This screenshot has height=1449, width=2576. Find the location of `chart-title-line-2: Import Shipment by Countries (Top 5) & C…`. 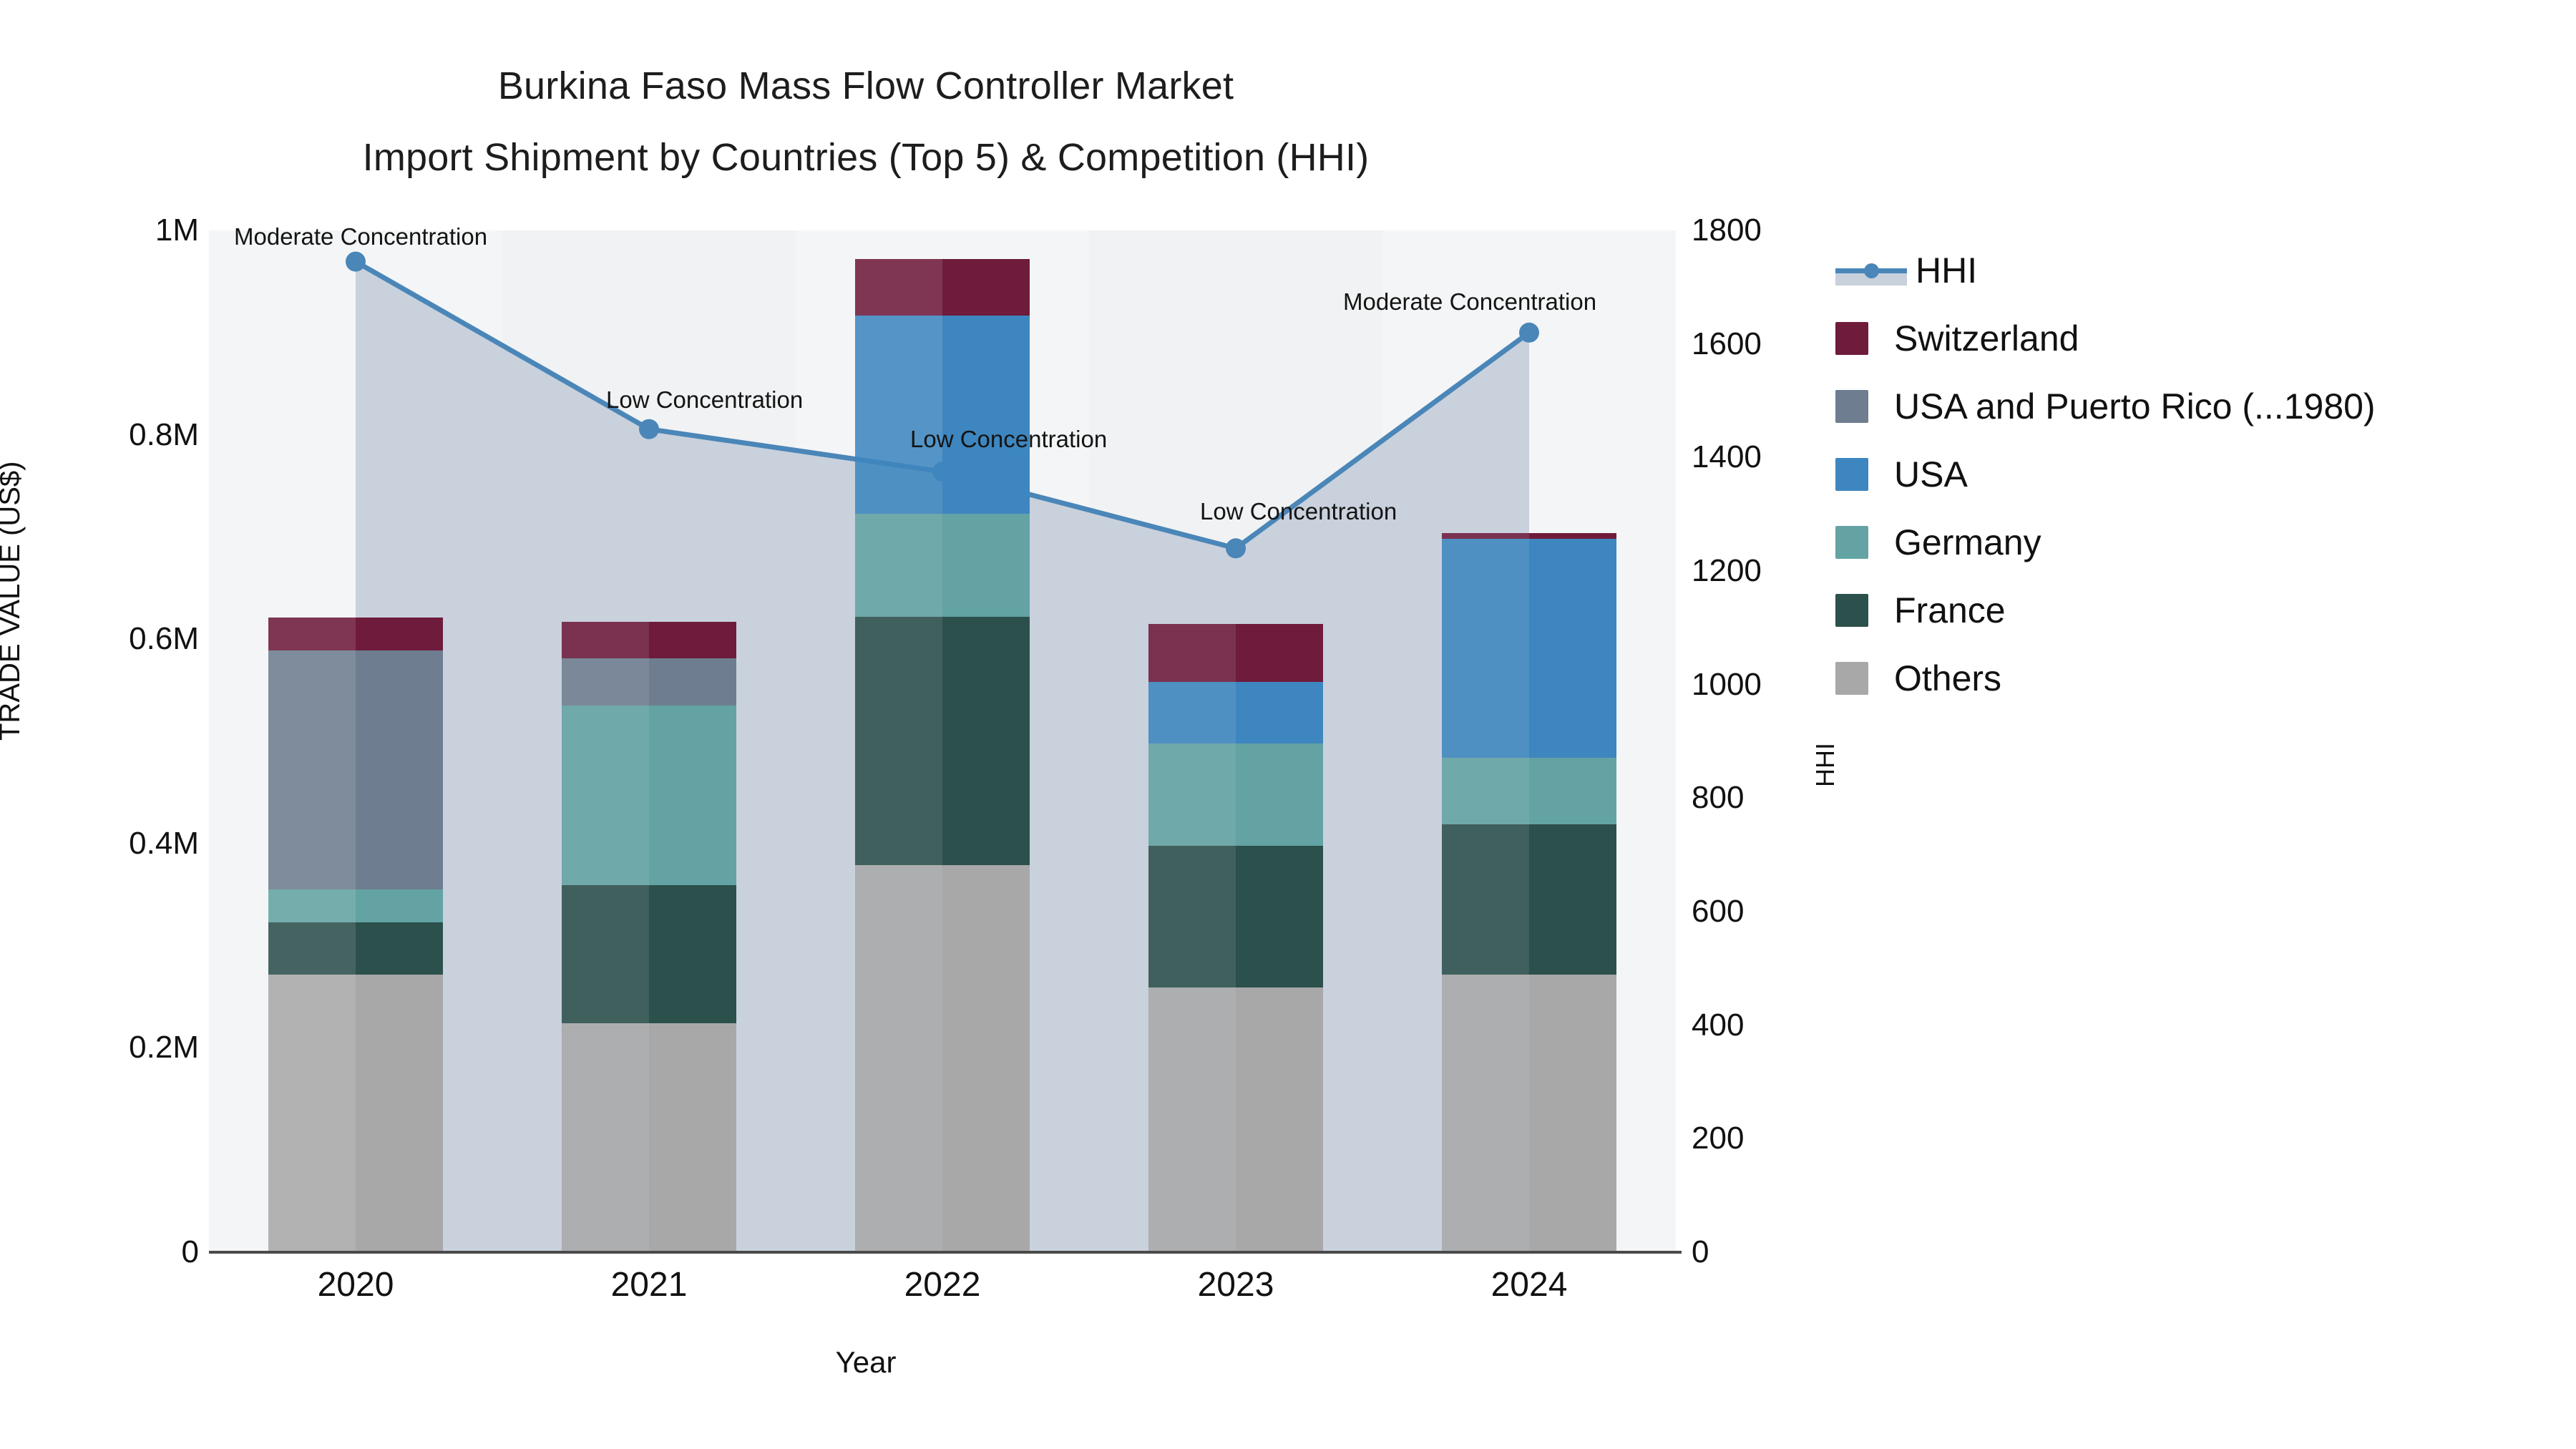

chart-title-line-2: Import Shipment by Countries (Top 5) & C… is located at coordinates (866, 157).